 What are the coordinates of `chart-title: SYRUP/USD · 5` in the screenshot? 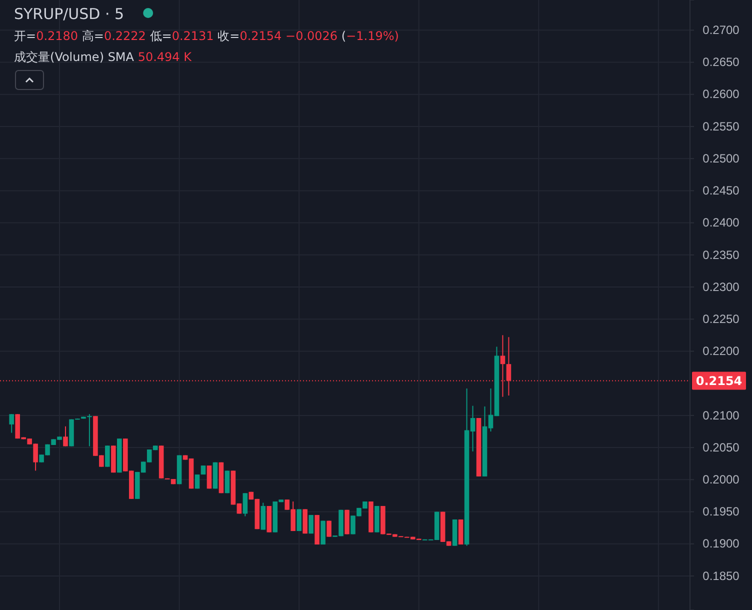 It's located at (69, 14).